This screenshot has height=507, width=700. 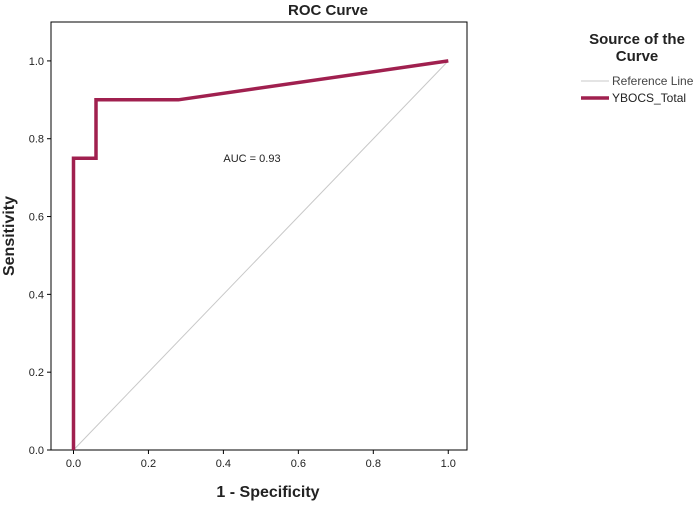 I want to click on y-tick-label: 0.6, so click(x=36, y=218).